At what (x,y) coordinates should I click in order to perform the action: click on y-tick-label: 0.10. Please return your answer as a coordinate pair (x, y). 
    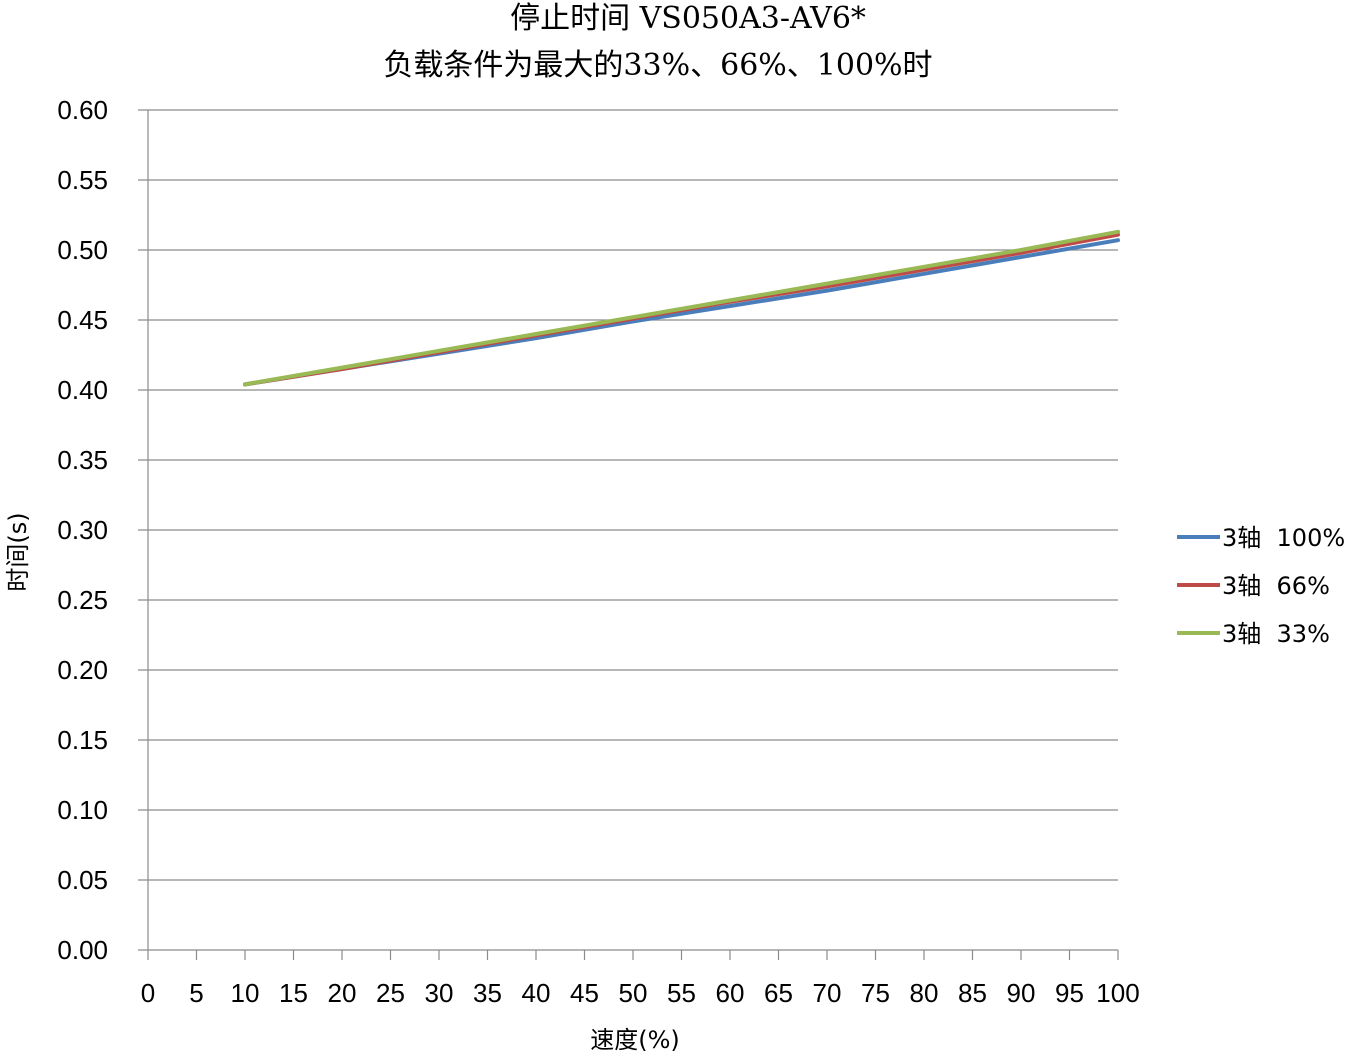
    Looking at the image, I should click on (82, 810).